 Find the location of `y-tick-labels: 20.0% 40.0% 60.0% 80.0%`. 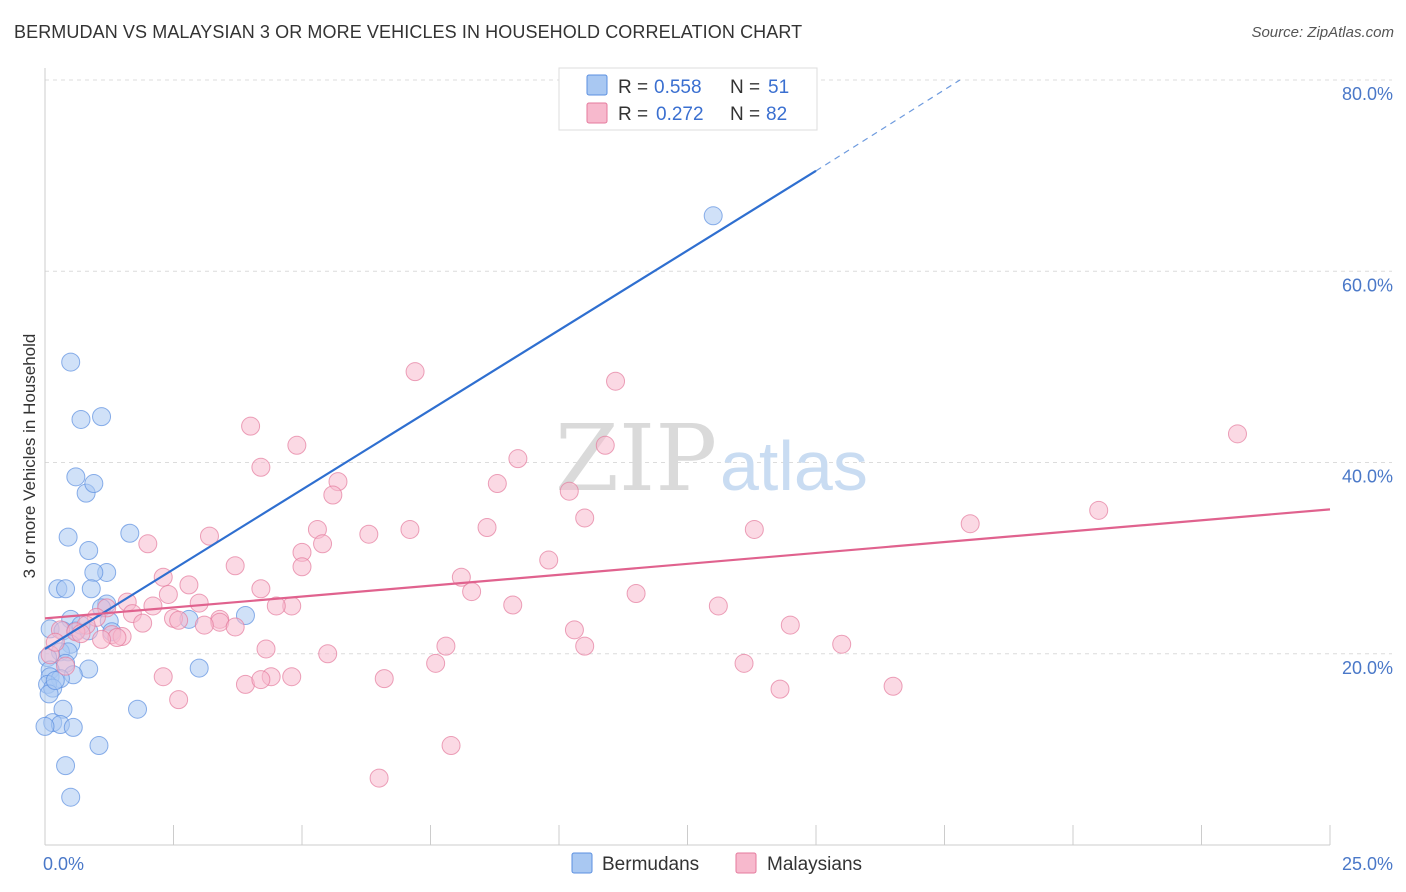

y-tick-labels: 20.0% 40.0% 60.0% 80.0% is located at coordinates (1367, 381).